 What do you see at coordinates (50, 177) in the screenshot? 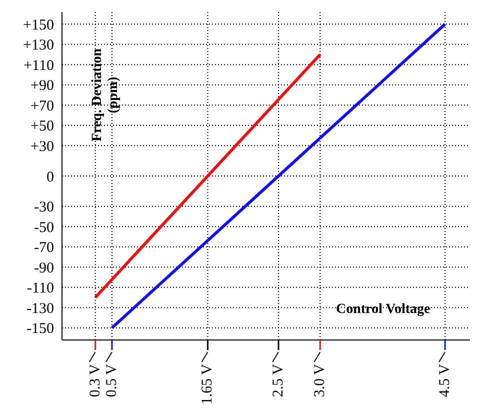
I see `y-tick-label: 0` at bounding box center [50, 177].